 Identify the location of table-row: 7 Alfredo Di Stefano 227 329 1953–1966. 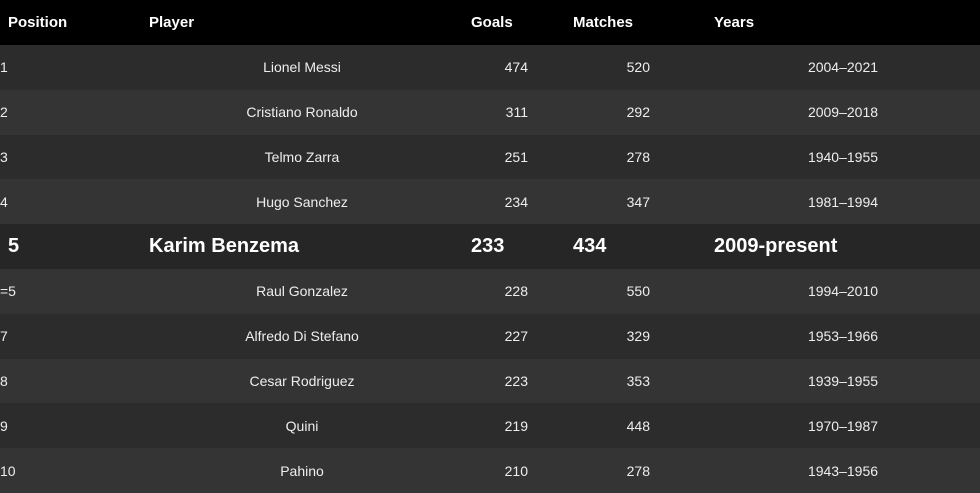
(490, 336).